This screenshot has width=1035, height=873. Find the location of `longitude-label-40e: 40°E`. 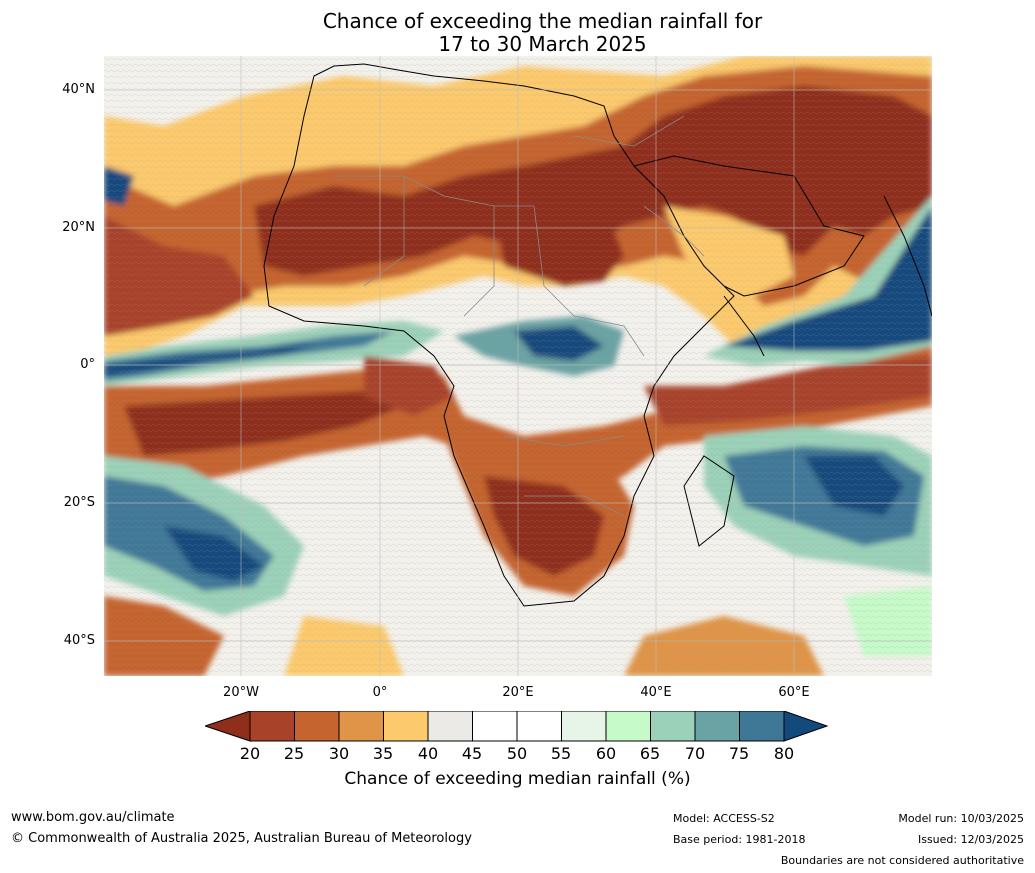

longitude-label-40e: 40°E is located at coordinates (656, 692).